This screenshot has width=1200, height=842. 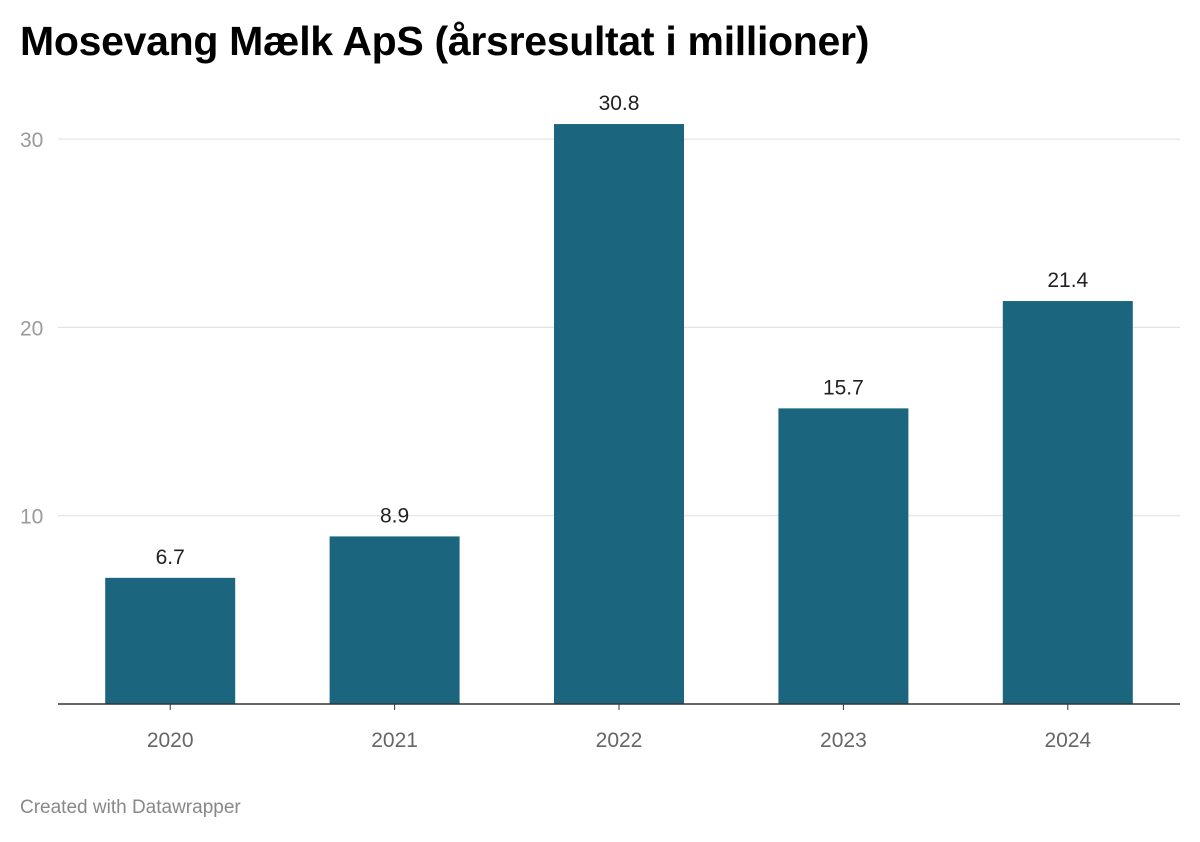 What do you see at coordinates (31, 140) in the screenshot?
I see `y-tick-label: 30` at bounding box center [31, 140].